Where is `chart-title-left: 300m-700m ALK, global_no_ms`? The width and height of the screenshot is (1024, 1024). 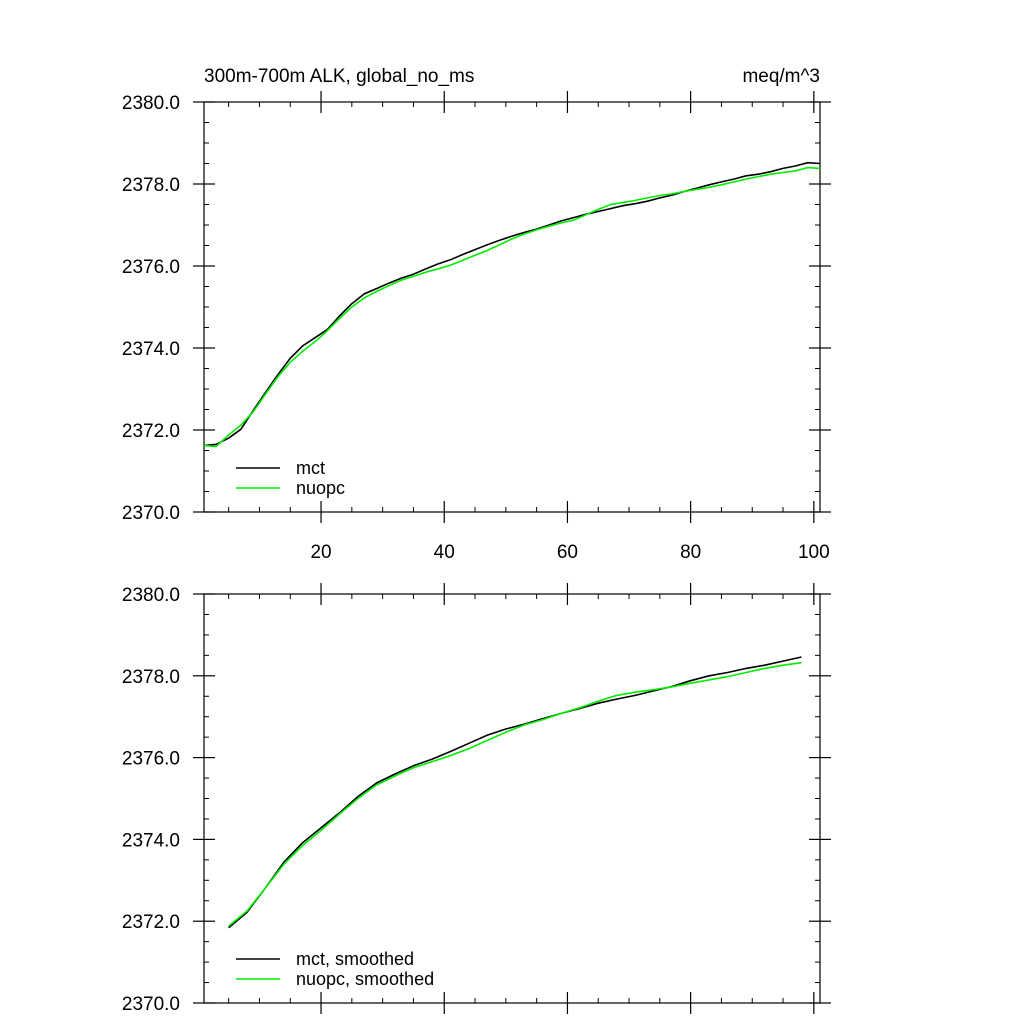
chart-title-left: 300m-700m ALK, global_no_ms is located at coordinates (339, 76).